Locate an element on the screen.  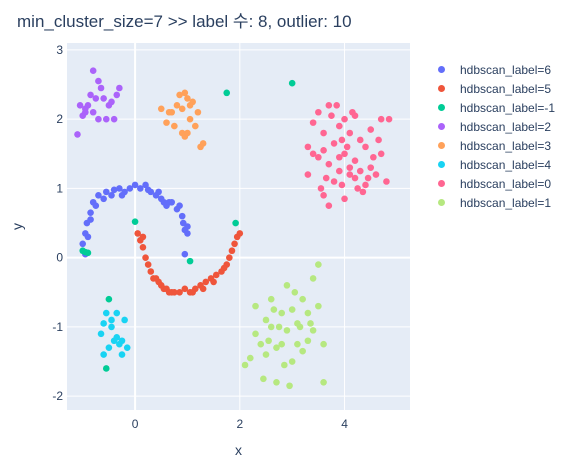
legend-item: hdbscan_label=5 is located at coordinates (493, 88).